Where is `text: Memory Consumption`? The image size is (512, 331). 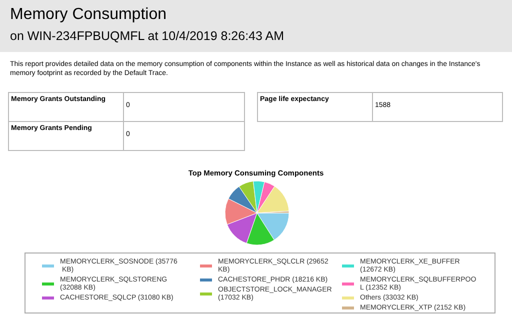
text: Memory Consumption is located at coordinates (88, 15).